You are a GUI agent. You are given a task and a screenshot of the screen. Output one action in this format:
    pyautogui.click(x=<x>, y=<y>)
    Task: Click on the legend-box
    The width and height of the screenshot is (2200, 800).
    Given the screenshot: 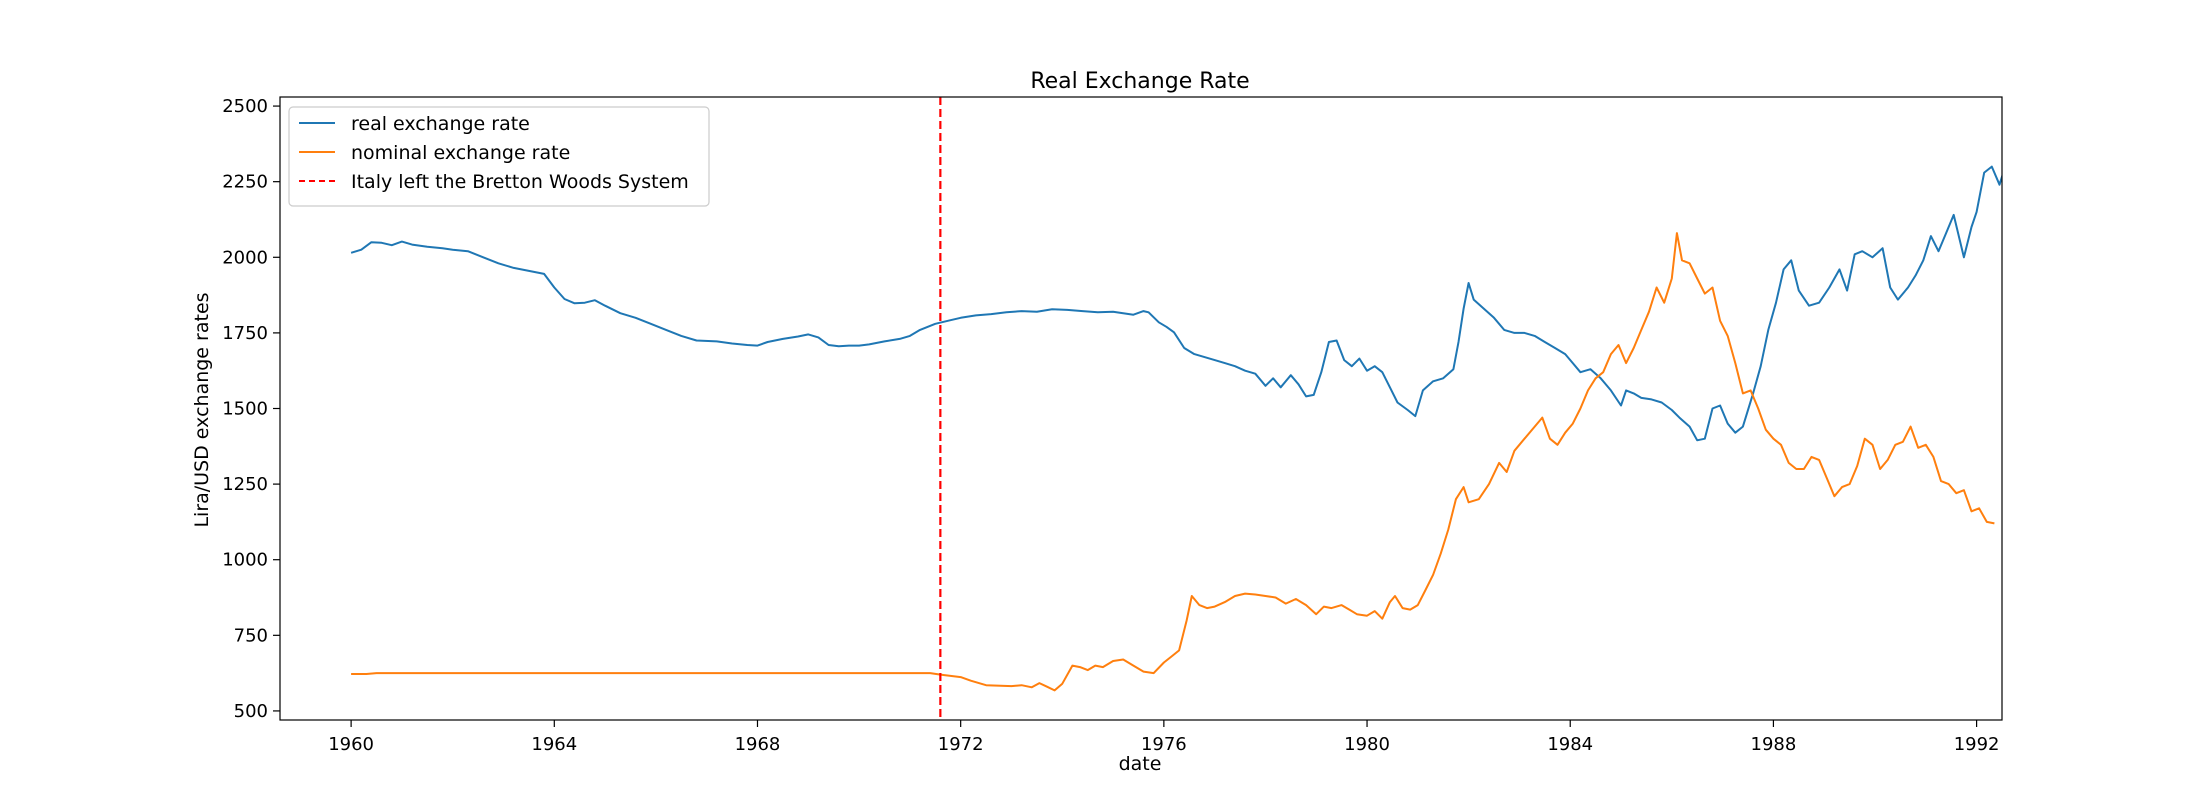 What is the action you would take?
    pyautogui.click(x=499, y=156)
    